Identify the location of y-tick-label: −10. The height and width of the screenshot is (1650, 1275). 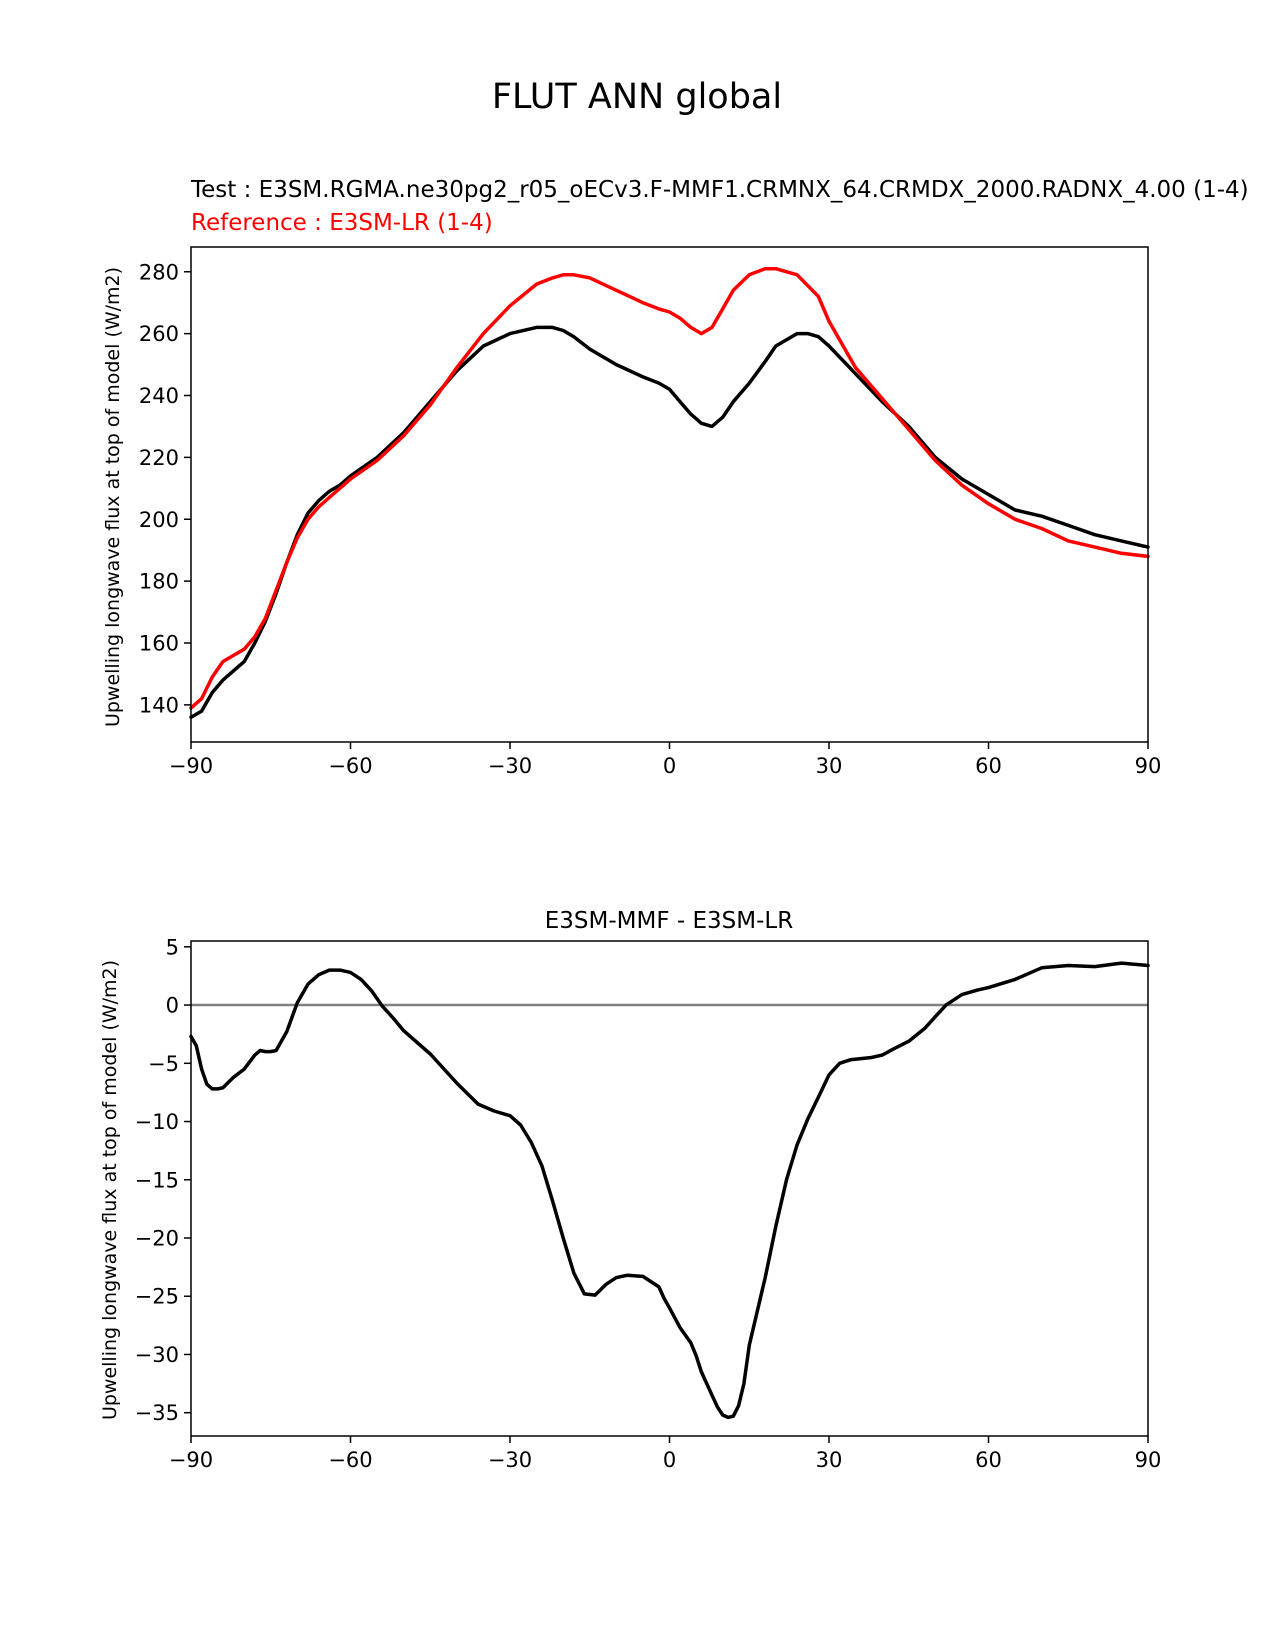
(157, 1122).